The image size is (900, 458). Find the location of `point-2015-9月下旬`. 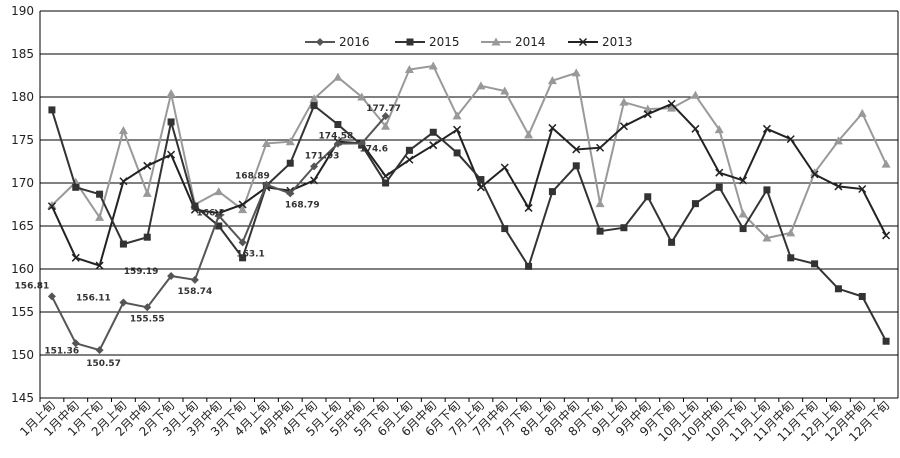

point-2015-9月下旬 is located at coordinates (672, 242).